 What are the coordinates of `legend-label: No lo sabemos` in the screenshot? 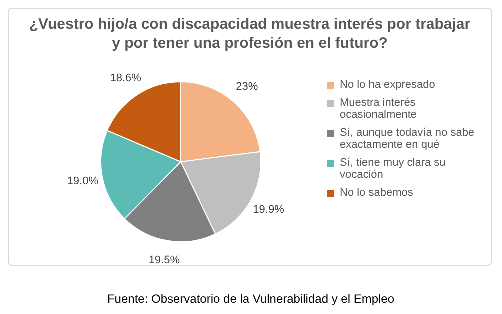 It's located at (377, 193).